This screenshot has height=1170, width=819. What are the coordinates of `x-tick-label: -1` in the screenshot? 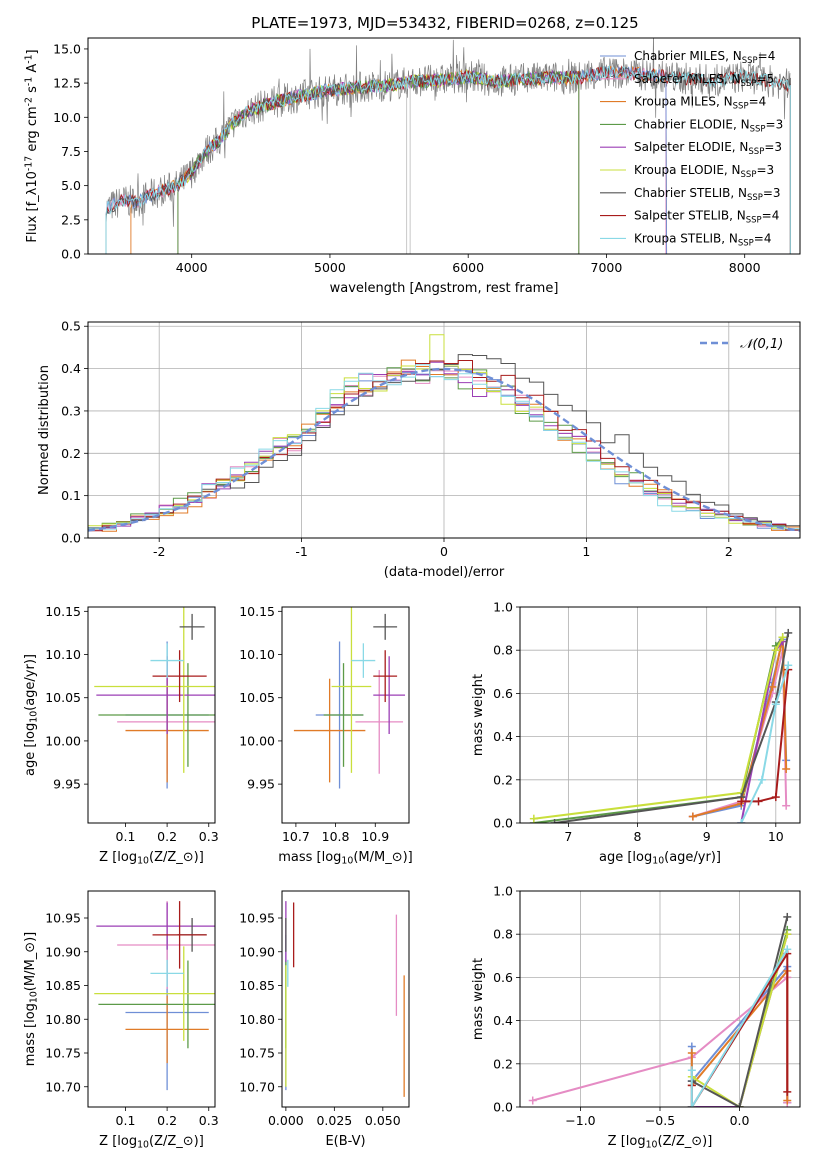 It's located at (301, 551).